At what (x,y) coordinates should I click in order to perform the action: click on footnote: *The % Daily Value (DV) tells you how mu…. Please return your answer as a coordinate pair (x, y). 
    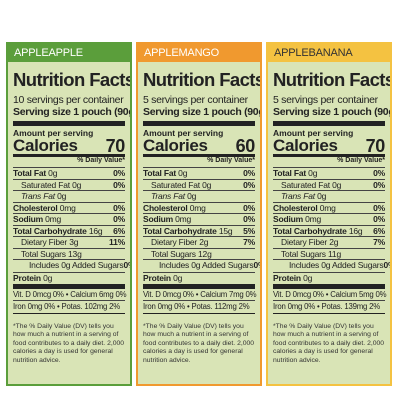
    Looking at the image, I should click on (199, 343).